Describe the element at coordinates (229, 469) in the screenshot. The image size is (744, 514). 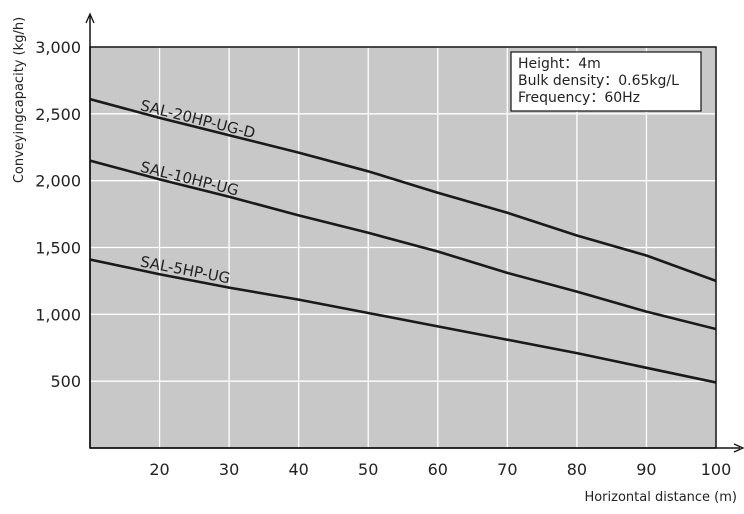
I see `x-tick-label: 30` at that location.